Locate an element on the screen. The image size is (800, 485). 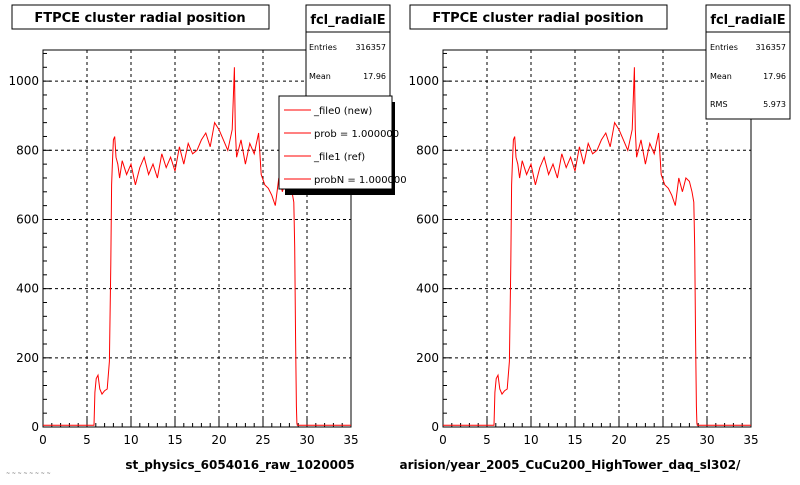
stats-rms-value: 5.973 is located at coordinates (774, 104).